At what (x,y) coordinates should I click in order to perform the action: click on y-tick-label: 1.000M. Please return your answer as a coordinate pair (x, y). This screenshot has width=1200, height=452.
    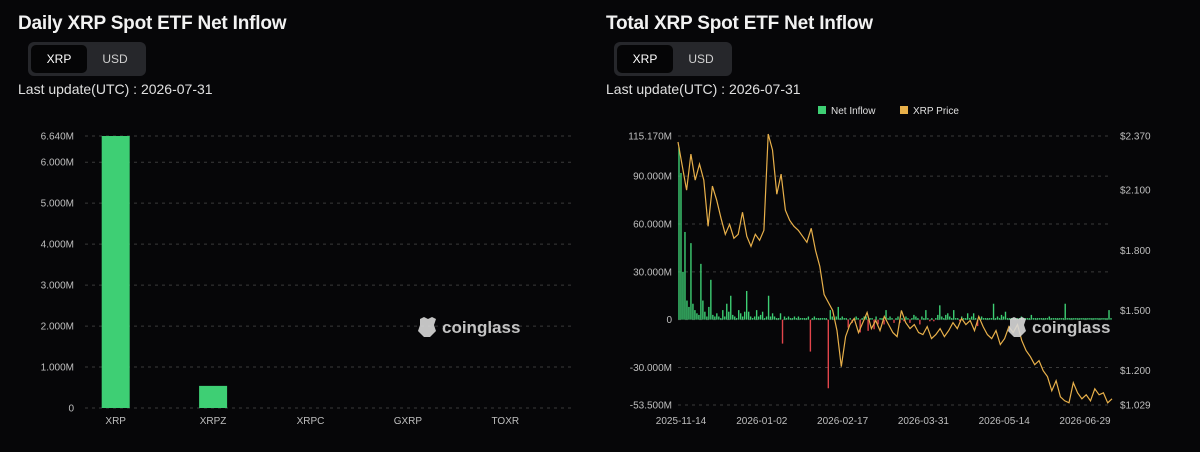
    Looking at the image, I should click on (57, 368).